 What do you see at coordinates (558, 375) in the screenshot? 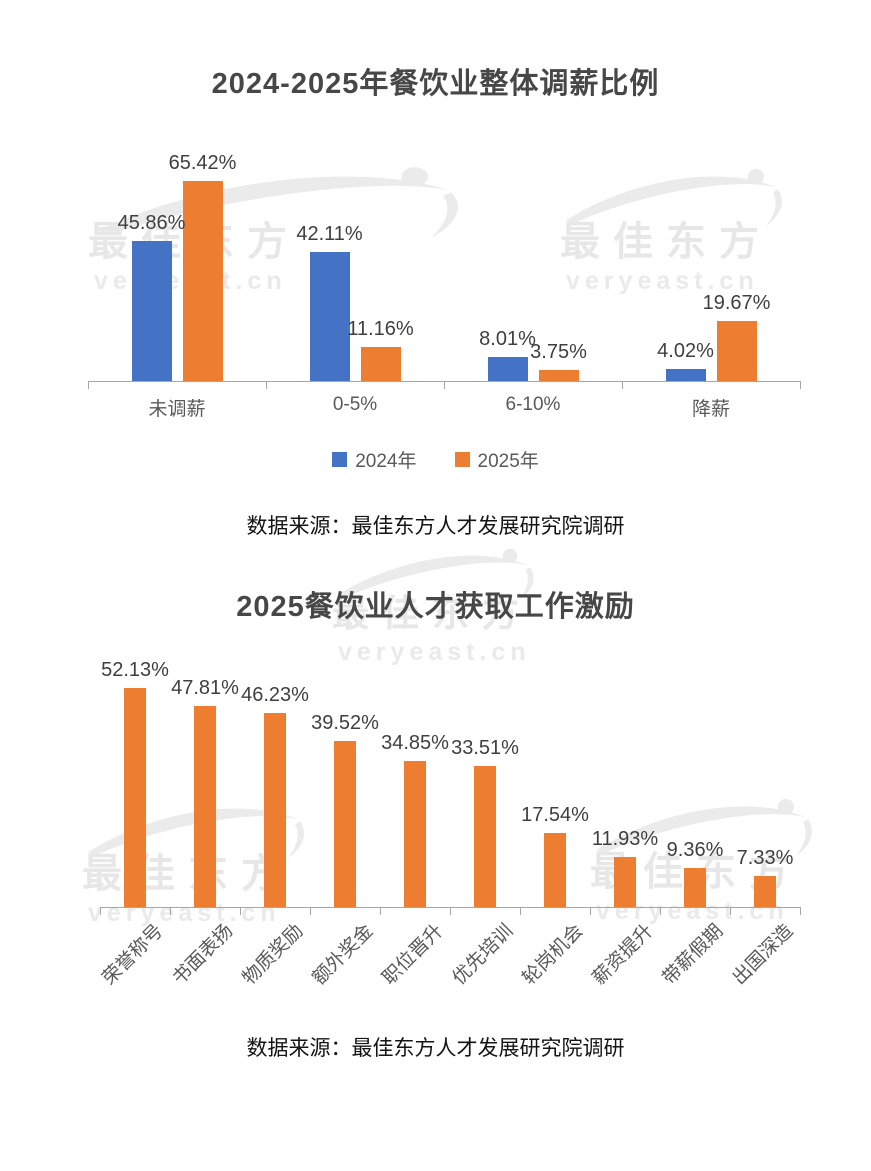
I see `bar-2025年-6-10%` at bounding box center [558, 375].